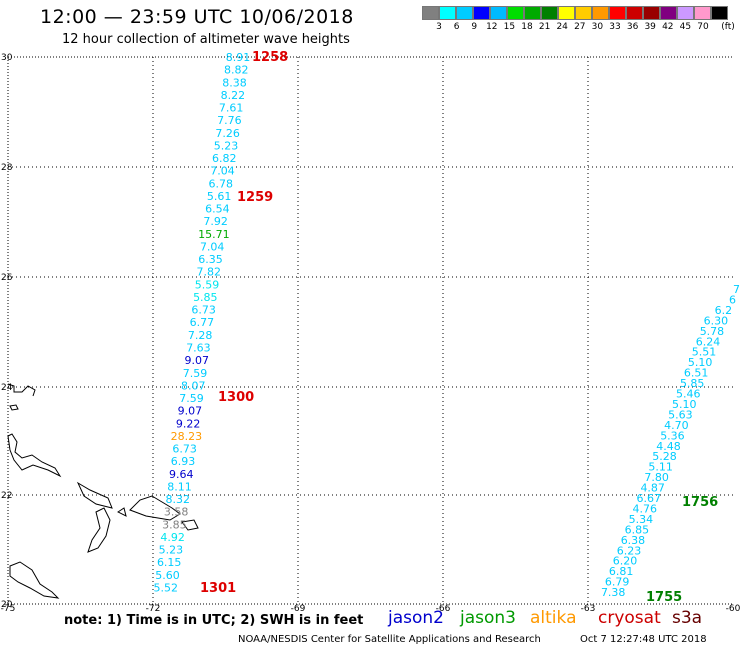 Image resolution: width=740 pixels, height=650 pixels. I want to click on swh-value: 6.54, so click(217, 209).